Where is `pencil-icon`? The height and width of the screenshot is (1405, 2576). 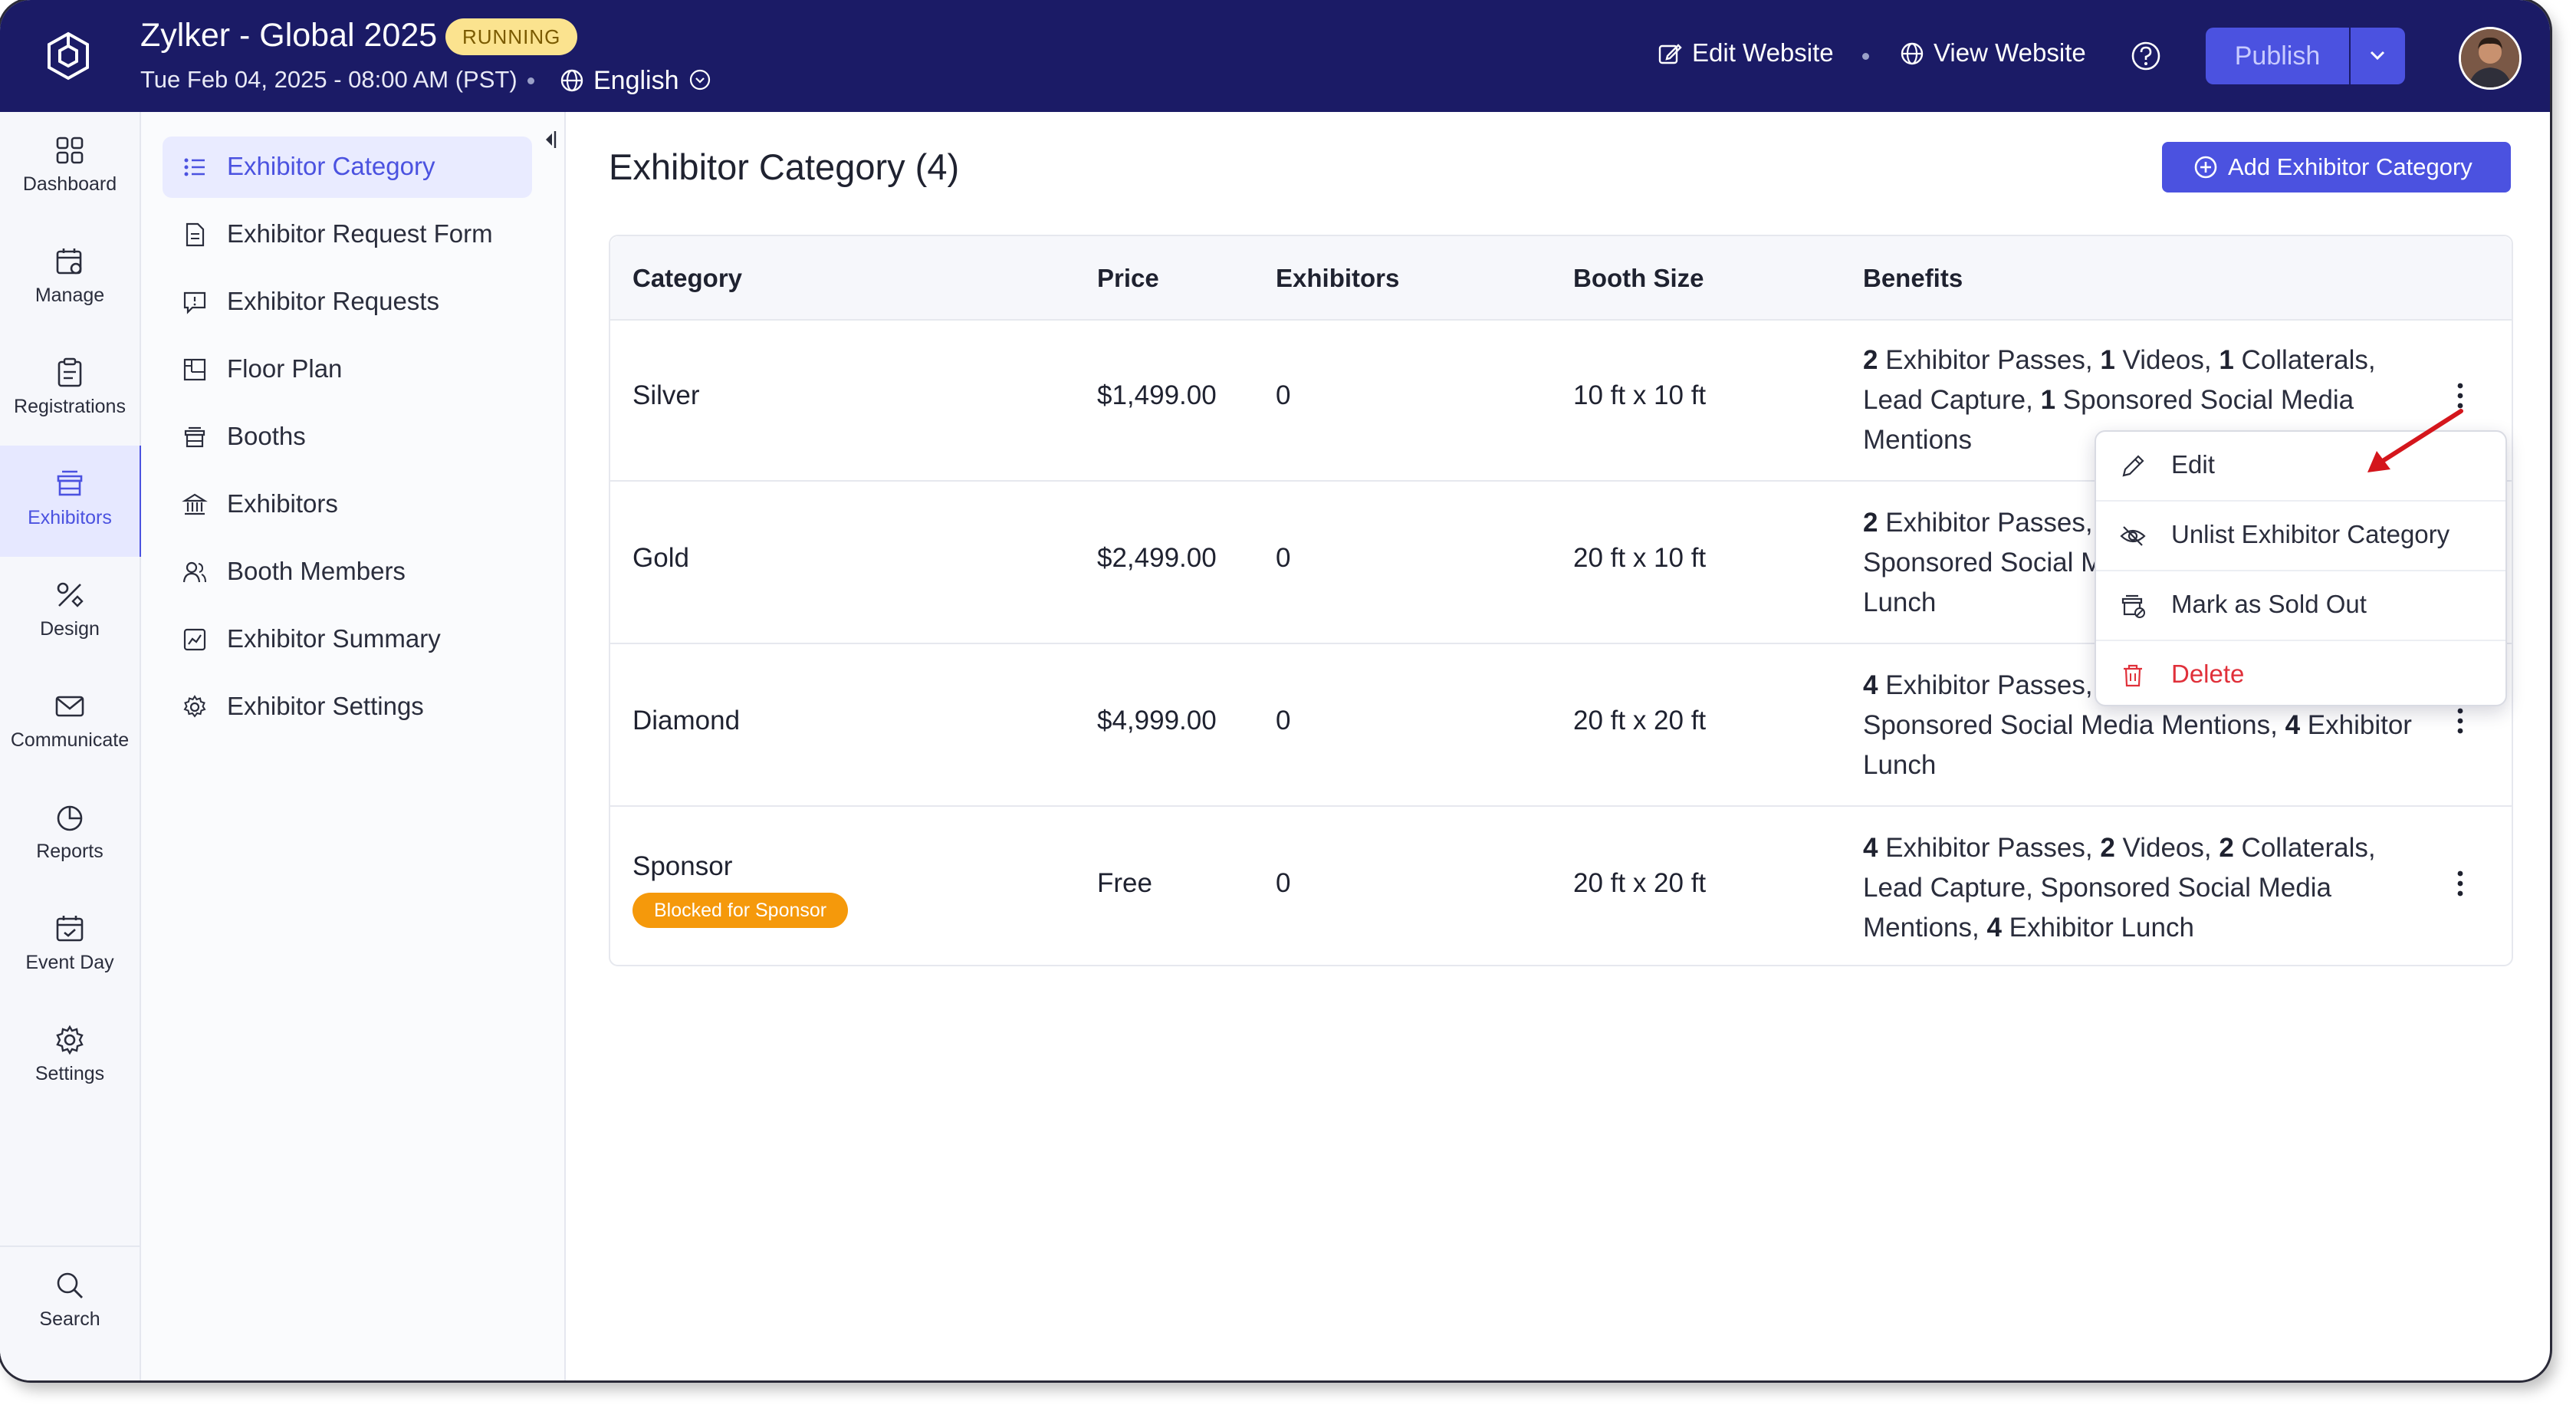
pencil-icon is located at coordinates (2133, 466).